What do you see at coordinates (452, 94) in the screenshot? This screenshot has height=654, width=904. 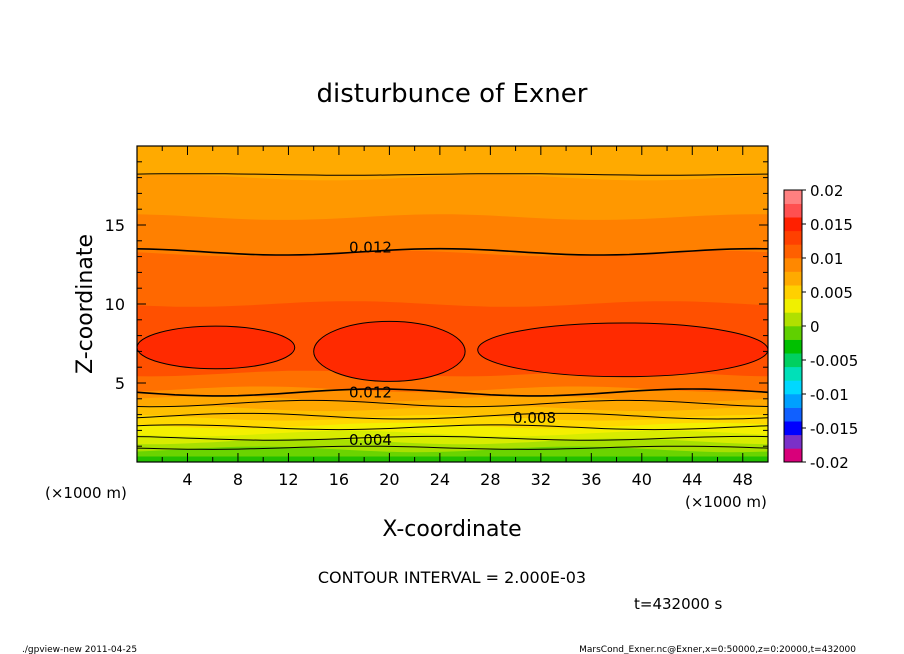 I see `chart-title: disturbunce of Exner` at bounding box center [452, 94].